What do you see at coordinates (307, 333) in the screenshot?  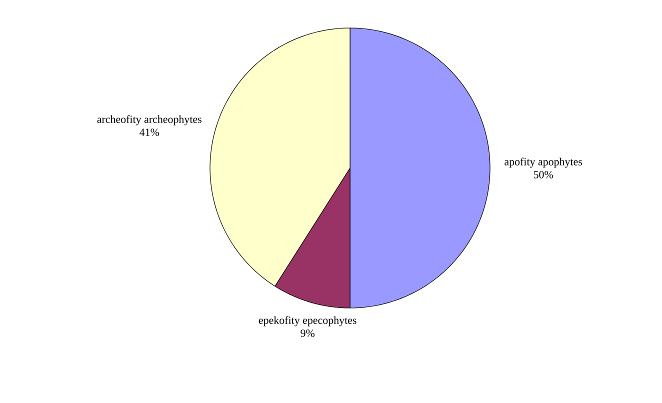 I see `data-label: 9%` at bounding box center [307, 333].